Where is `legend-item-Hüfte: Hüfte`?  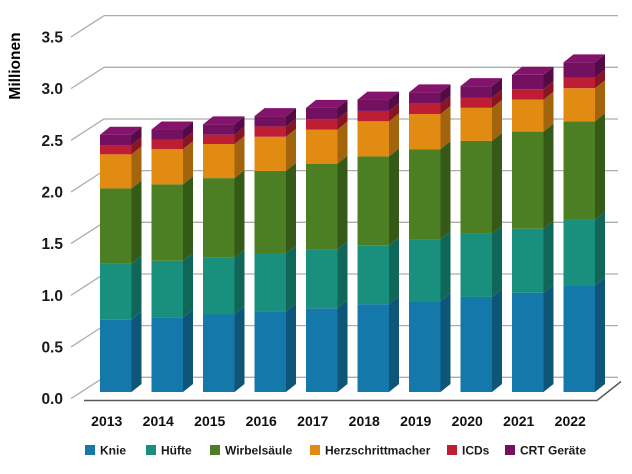
legend-item-Hüfte: Hüfte is located at coordinates (169, 451).